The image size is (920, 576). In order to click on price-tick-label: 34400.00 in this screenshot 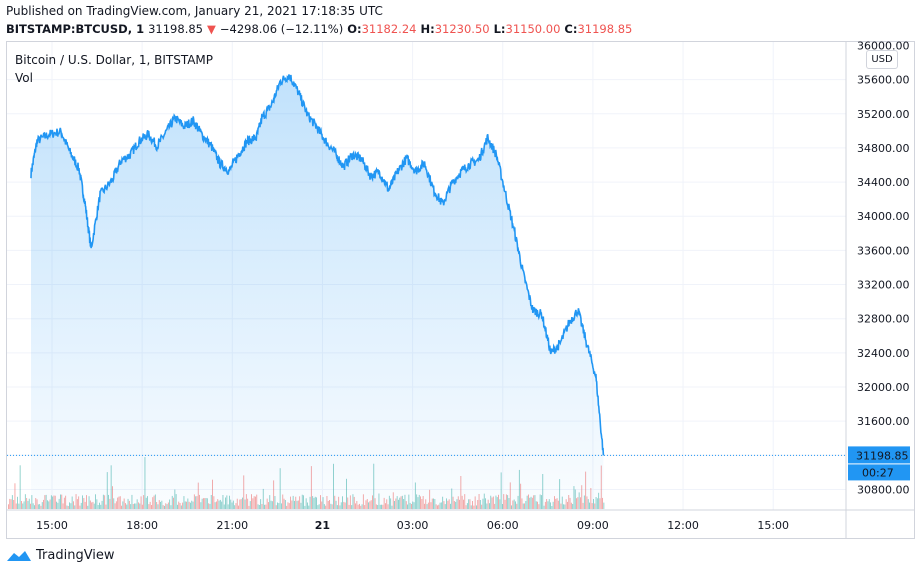, I will do `click(883, 182)`.